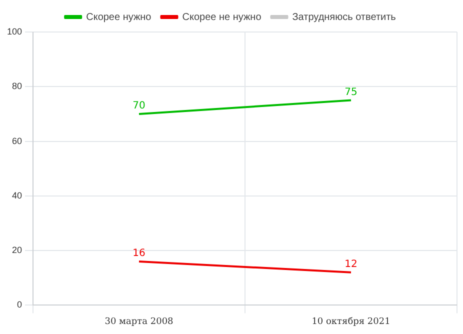 This screenshot has height=334, width=463. I want to click on y-tick-label: 80, so click(17, 86).